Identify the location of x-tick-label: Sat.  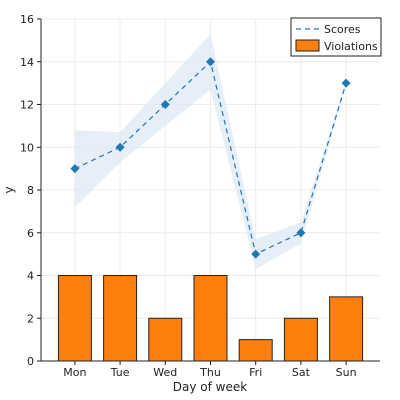
(301, 372).